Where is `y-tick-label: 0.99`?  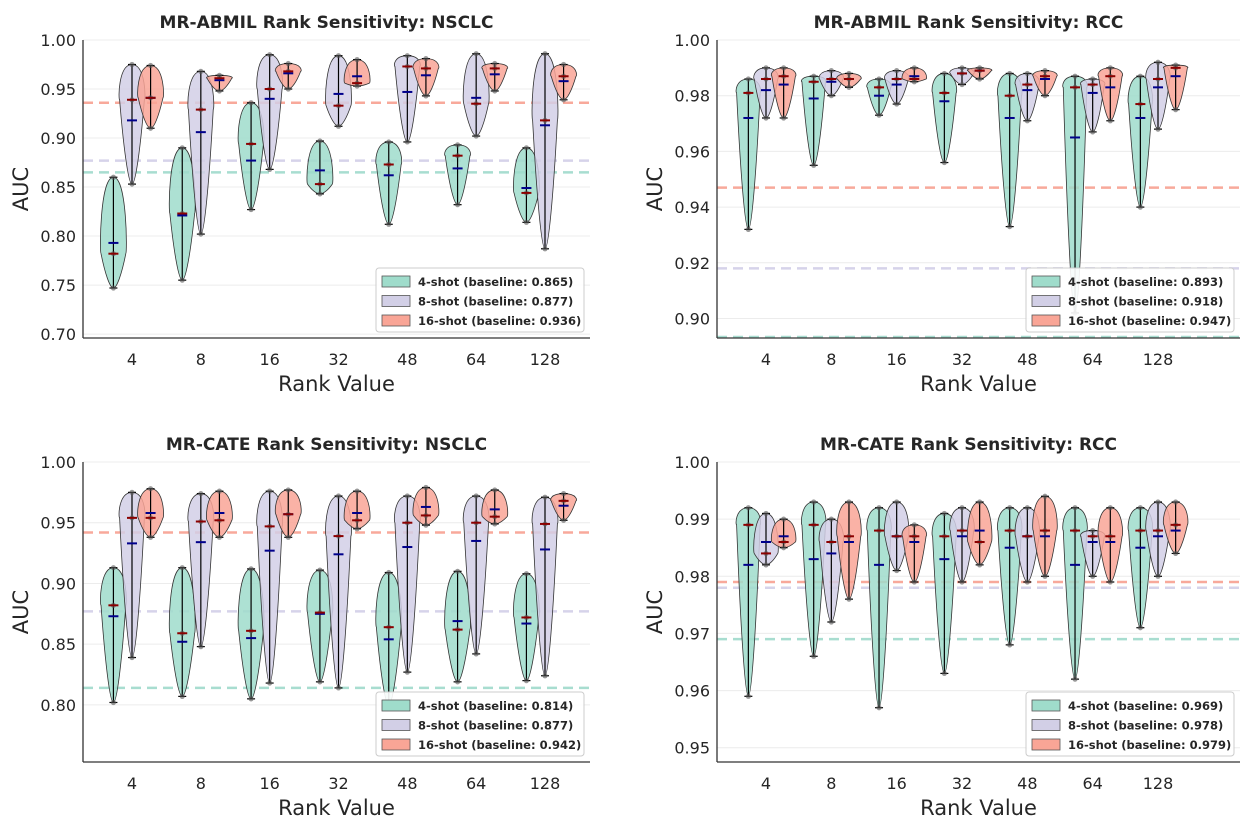 y-tick-label: 0.99 is located at coordinates (692, 519).